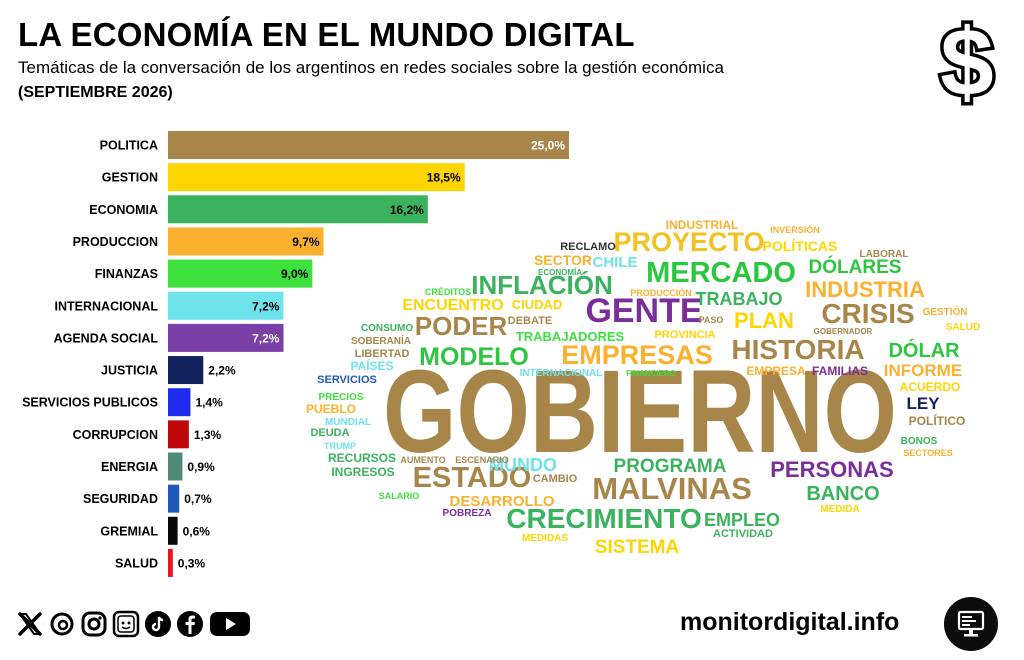 The image size is (1024, 660). I want to click on word-cloud-word: ACTIVIDAD, so click(743, 534).